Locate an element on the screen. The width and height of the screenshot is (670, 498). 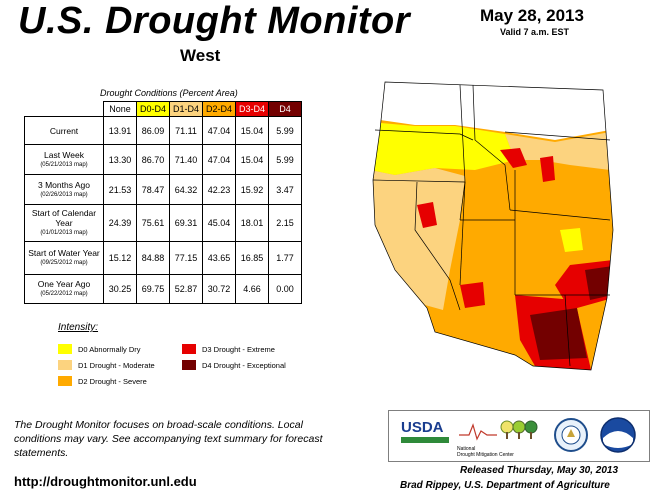
column-header-d4: D4 is located at coordinates (285, 109).